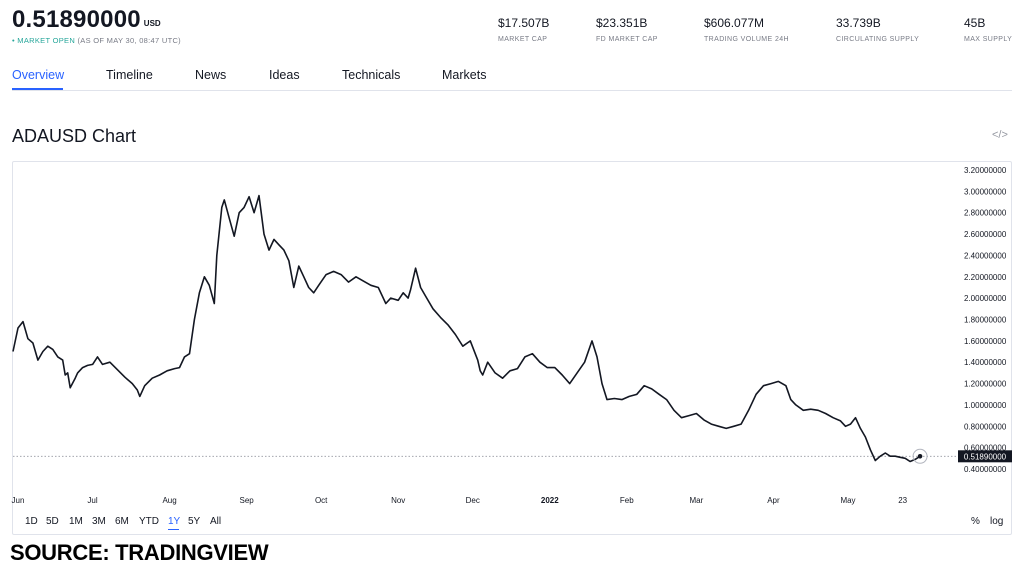 Image resolution: width=1024 pixels, height=573 pixels. I want to click on market-open-indicator: • MARKET OPEN, so click(44, 40).